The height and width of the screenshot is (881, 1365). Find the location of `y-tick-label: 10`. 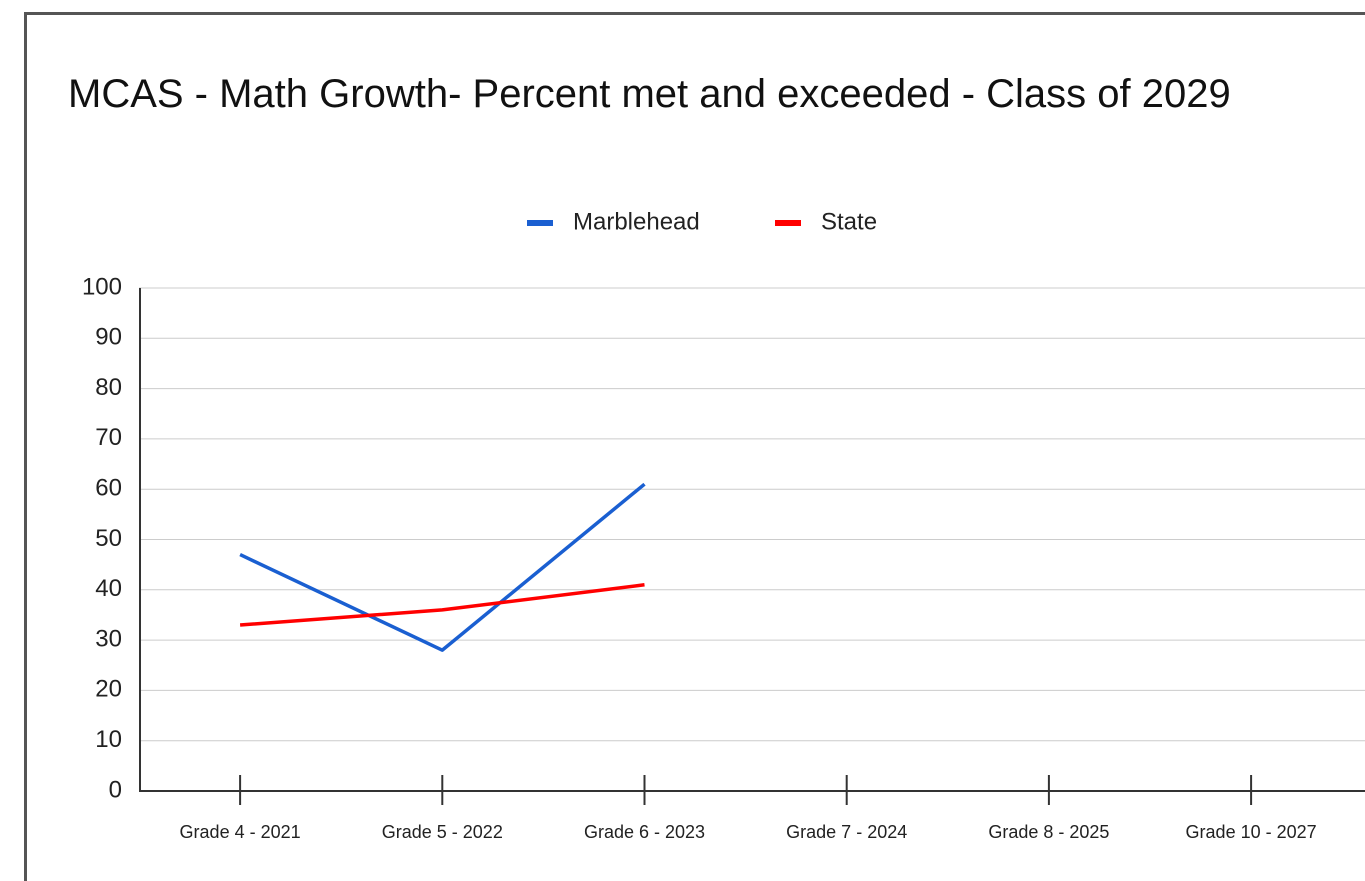

y-tick-label: 10 is located at coordinates (108, 739).